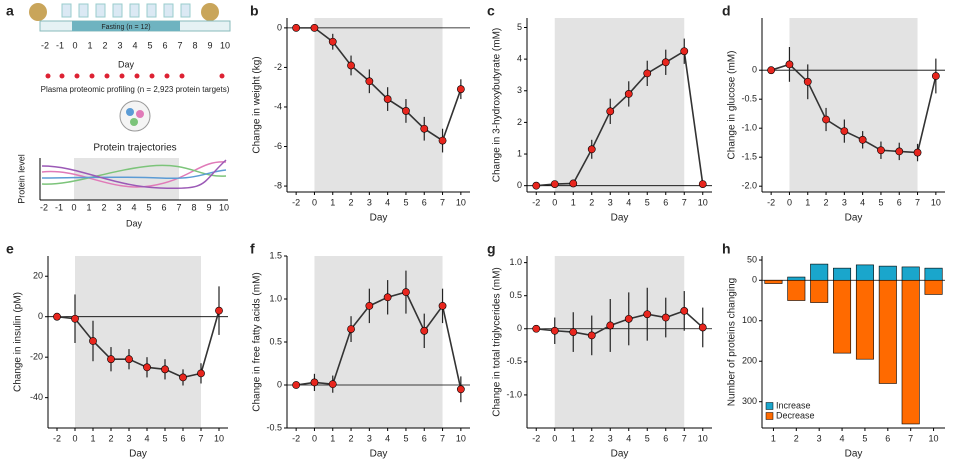 The height and width of the screenshot is (468, 960). What do you see at coordinates (514, 361) in the screenshot?
I see `y-tick-label: -0.5` at bounding box center [514, 361].